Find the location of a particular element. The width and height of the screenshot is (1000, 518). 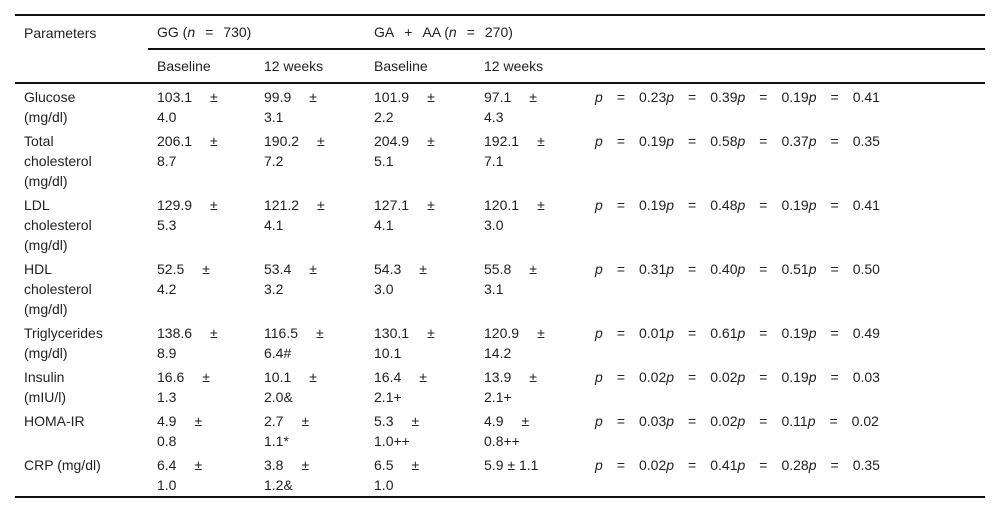

mean-value: 3.8 is located at coordinates (274, 465).